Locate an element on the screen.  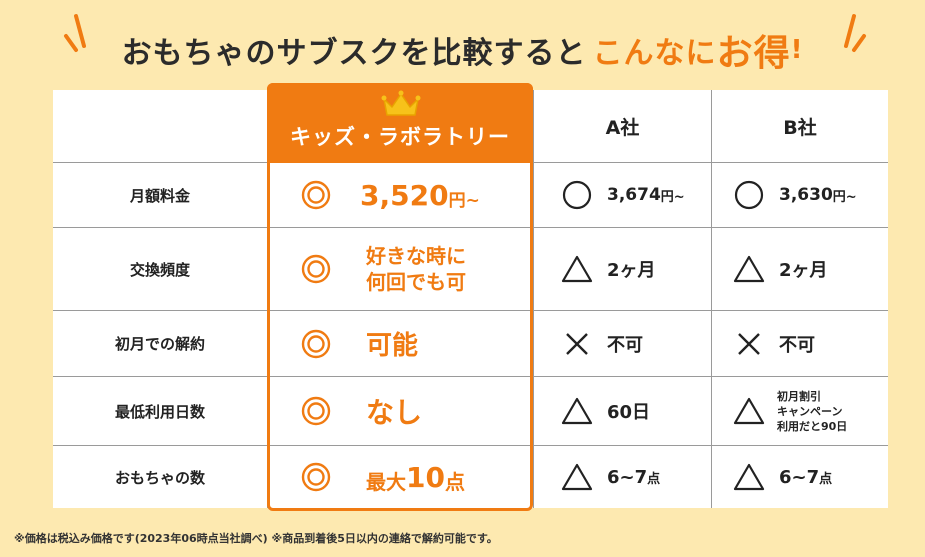
kids-minimum-days-value: なし is located at coordinates (394, 412).